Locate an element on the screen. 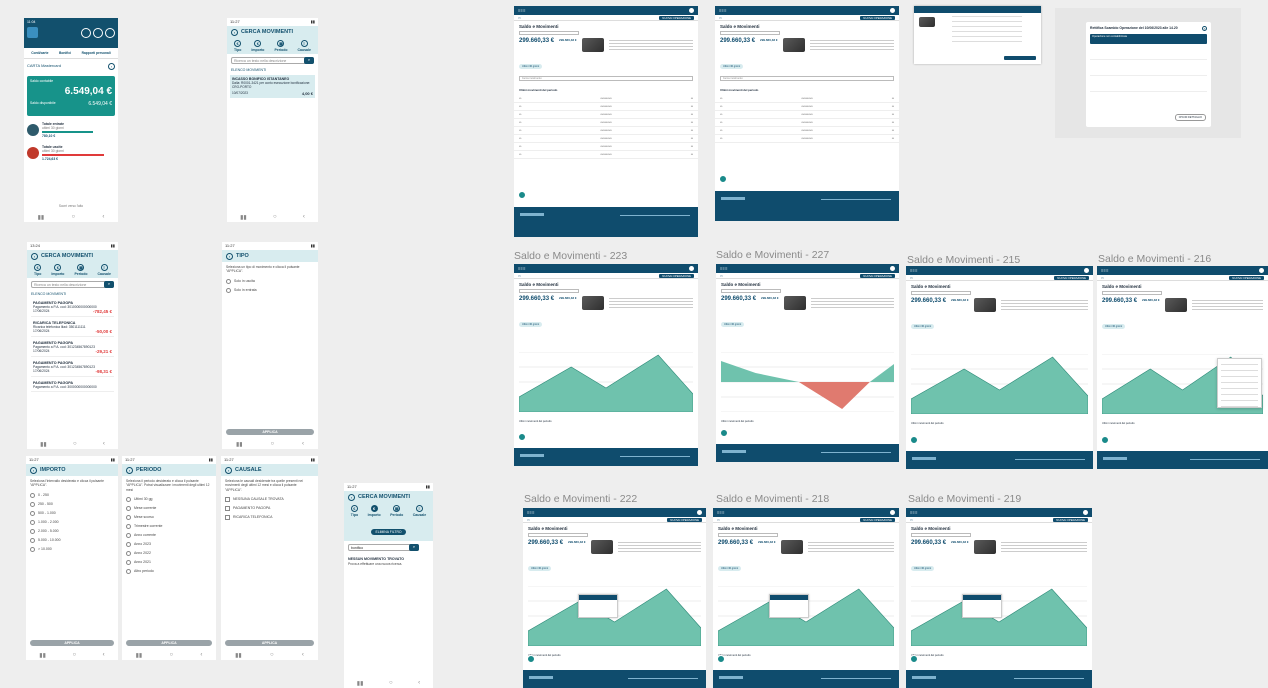 The height and width of the screenshot is (688, 1268). profile-icon is located at coordinates (110, 32).